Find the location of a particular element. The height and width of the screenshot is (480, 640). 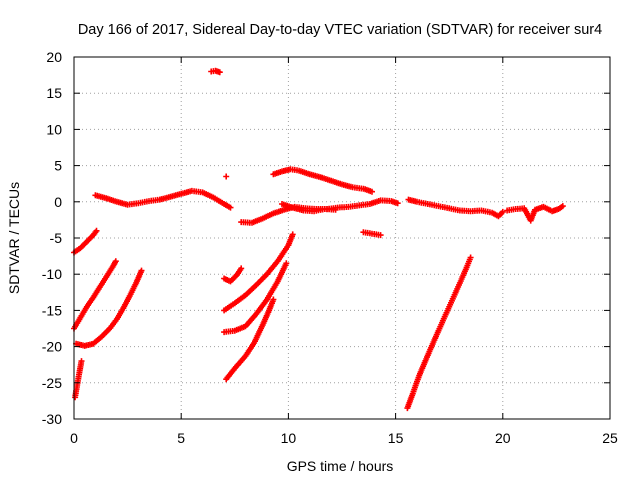

y-tick-label: -30 is located at coordinates (52, 419).